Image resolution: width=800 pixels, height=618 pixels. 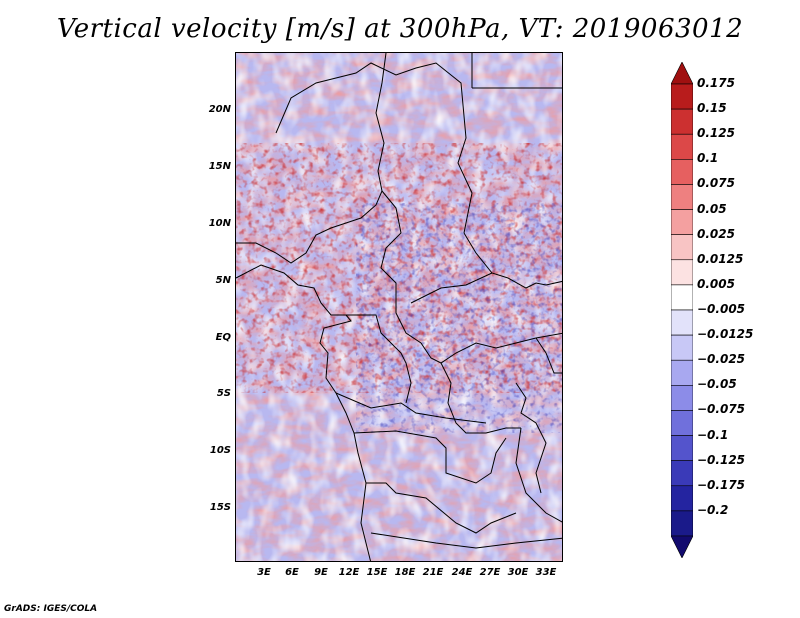 I want to click on colorbar-tick-label: 0.0125, so click(x=720, y=258).